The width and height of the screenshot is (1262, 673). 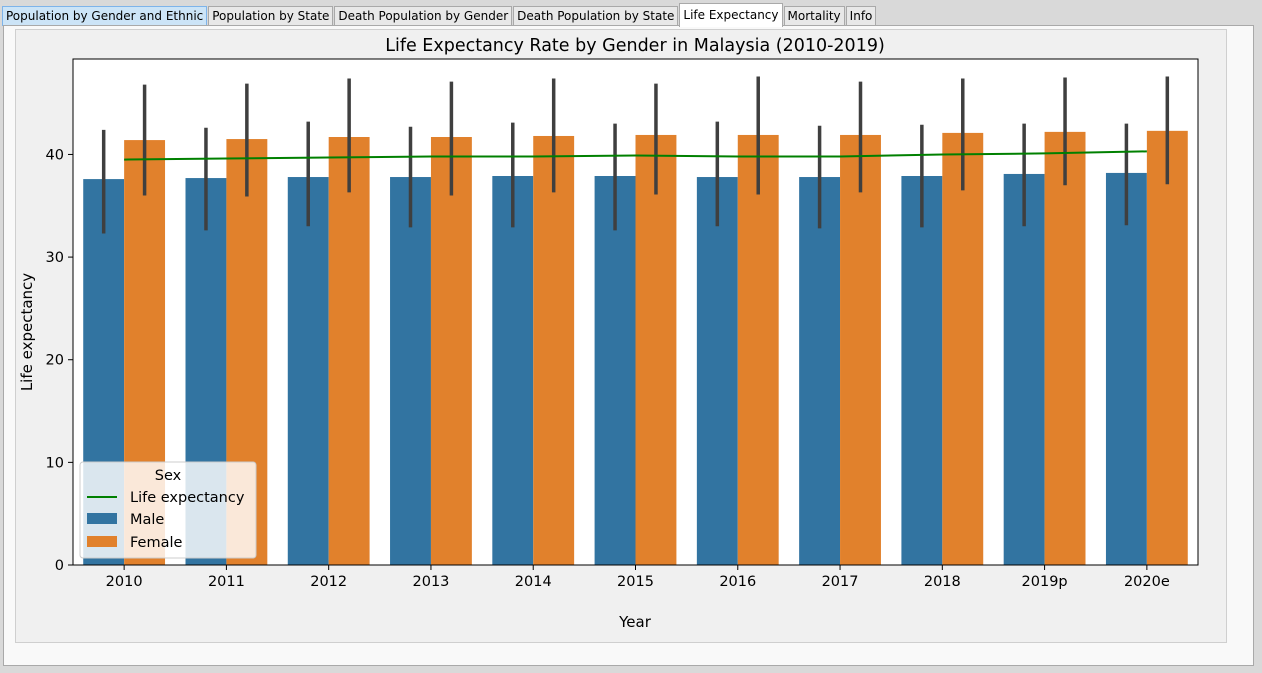 I want to click on x-tick-label: 2010, so click(x=124, y=582).